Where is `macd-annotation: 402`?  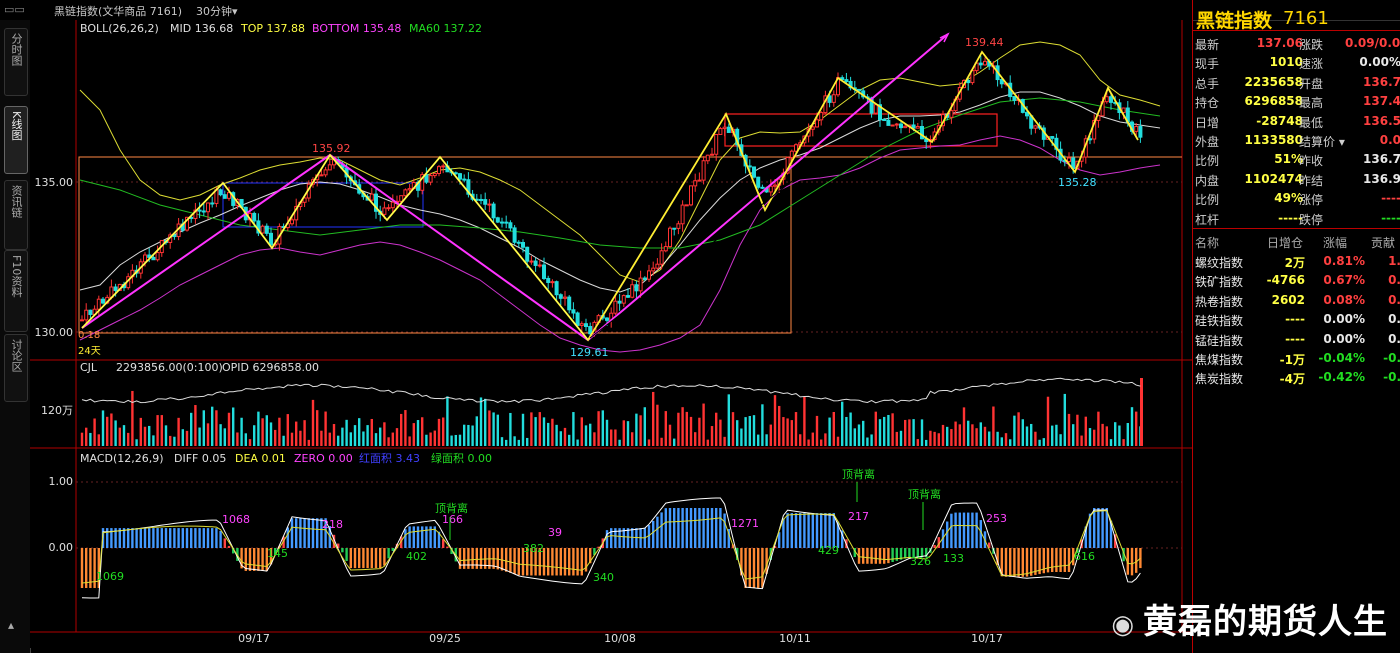
macd-annotation: 402 is located at coordinates (416, 556).